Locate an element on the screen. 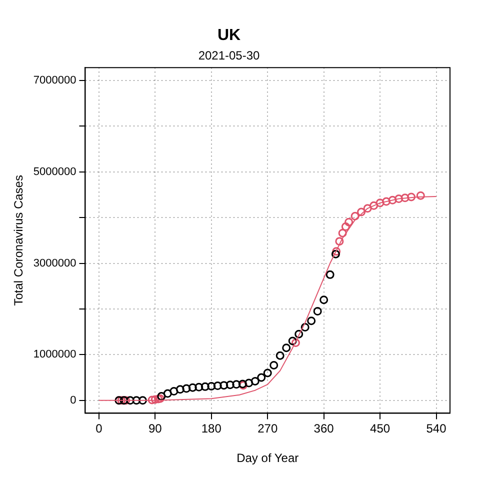  chart-subtitle: 2021-05-30 is located at coordinates (229, 55).